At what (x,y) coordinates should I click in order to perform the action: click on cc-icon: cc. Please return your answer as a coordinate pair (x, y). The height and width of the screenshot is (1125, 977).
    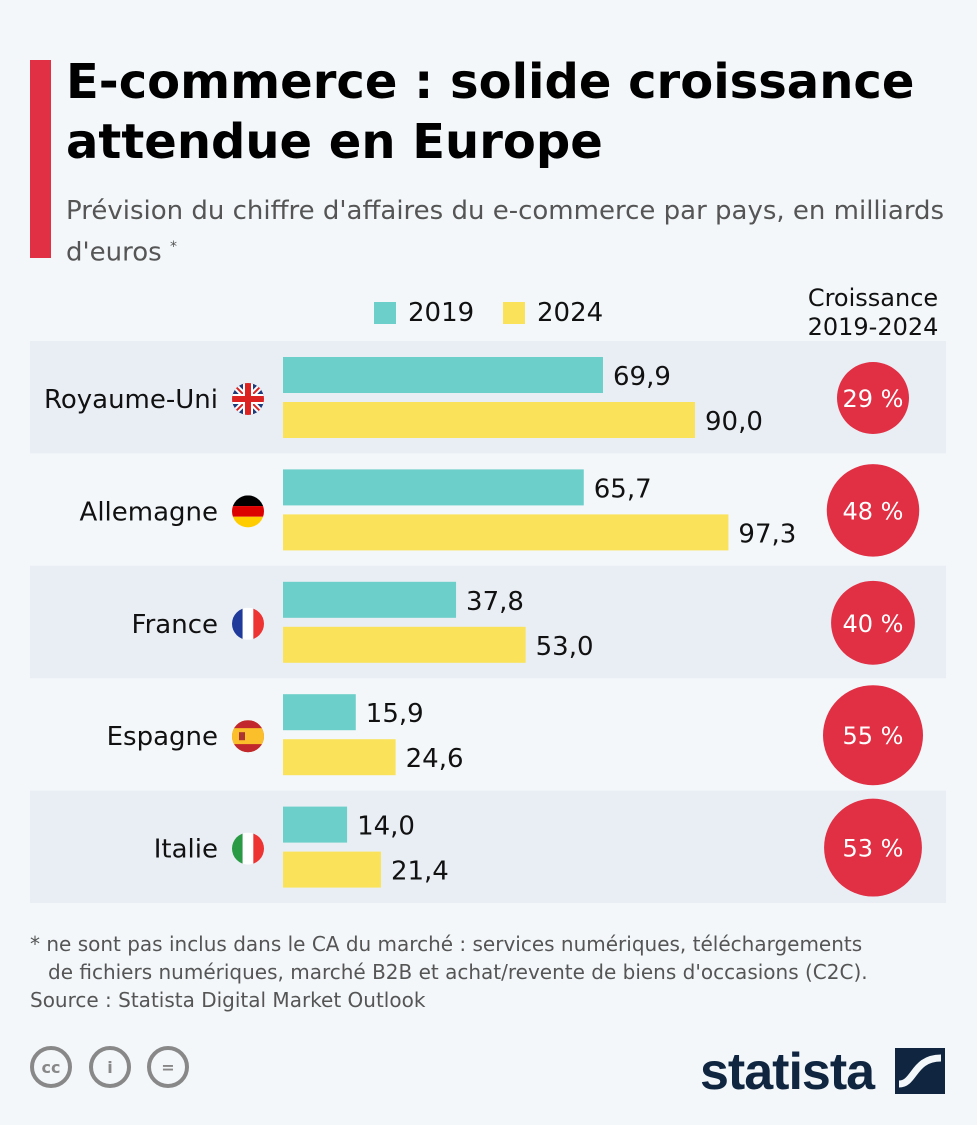
    Looking at the image, I should click on (51, 1067).